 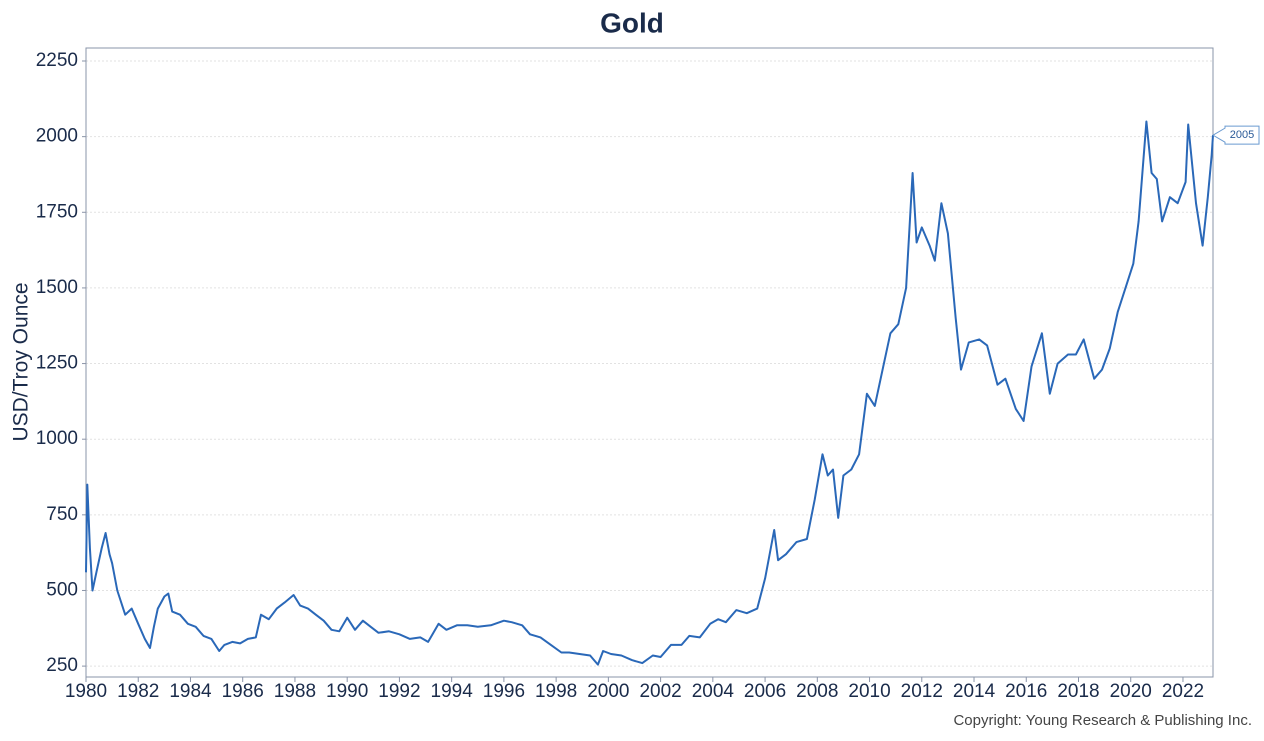 I want to click on x-tick-label: 2012, so click(x=922, y=691).